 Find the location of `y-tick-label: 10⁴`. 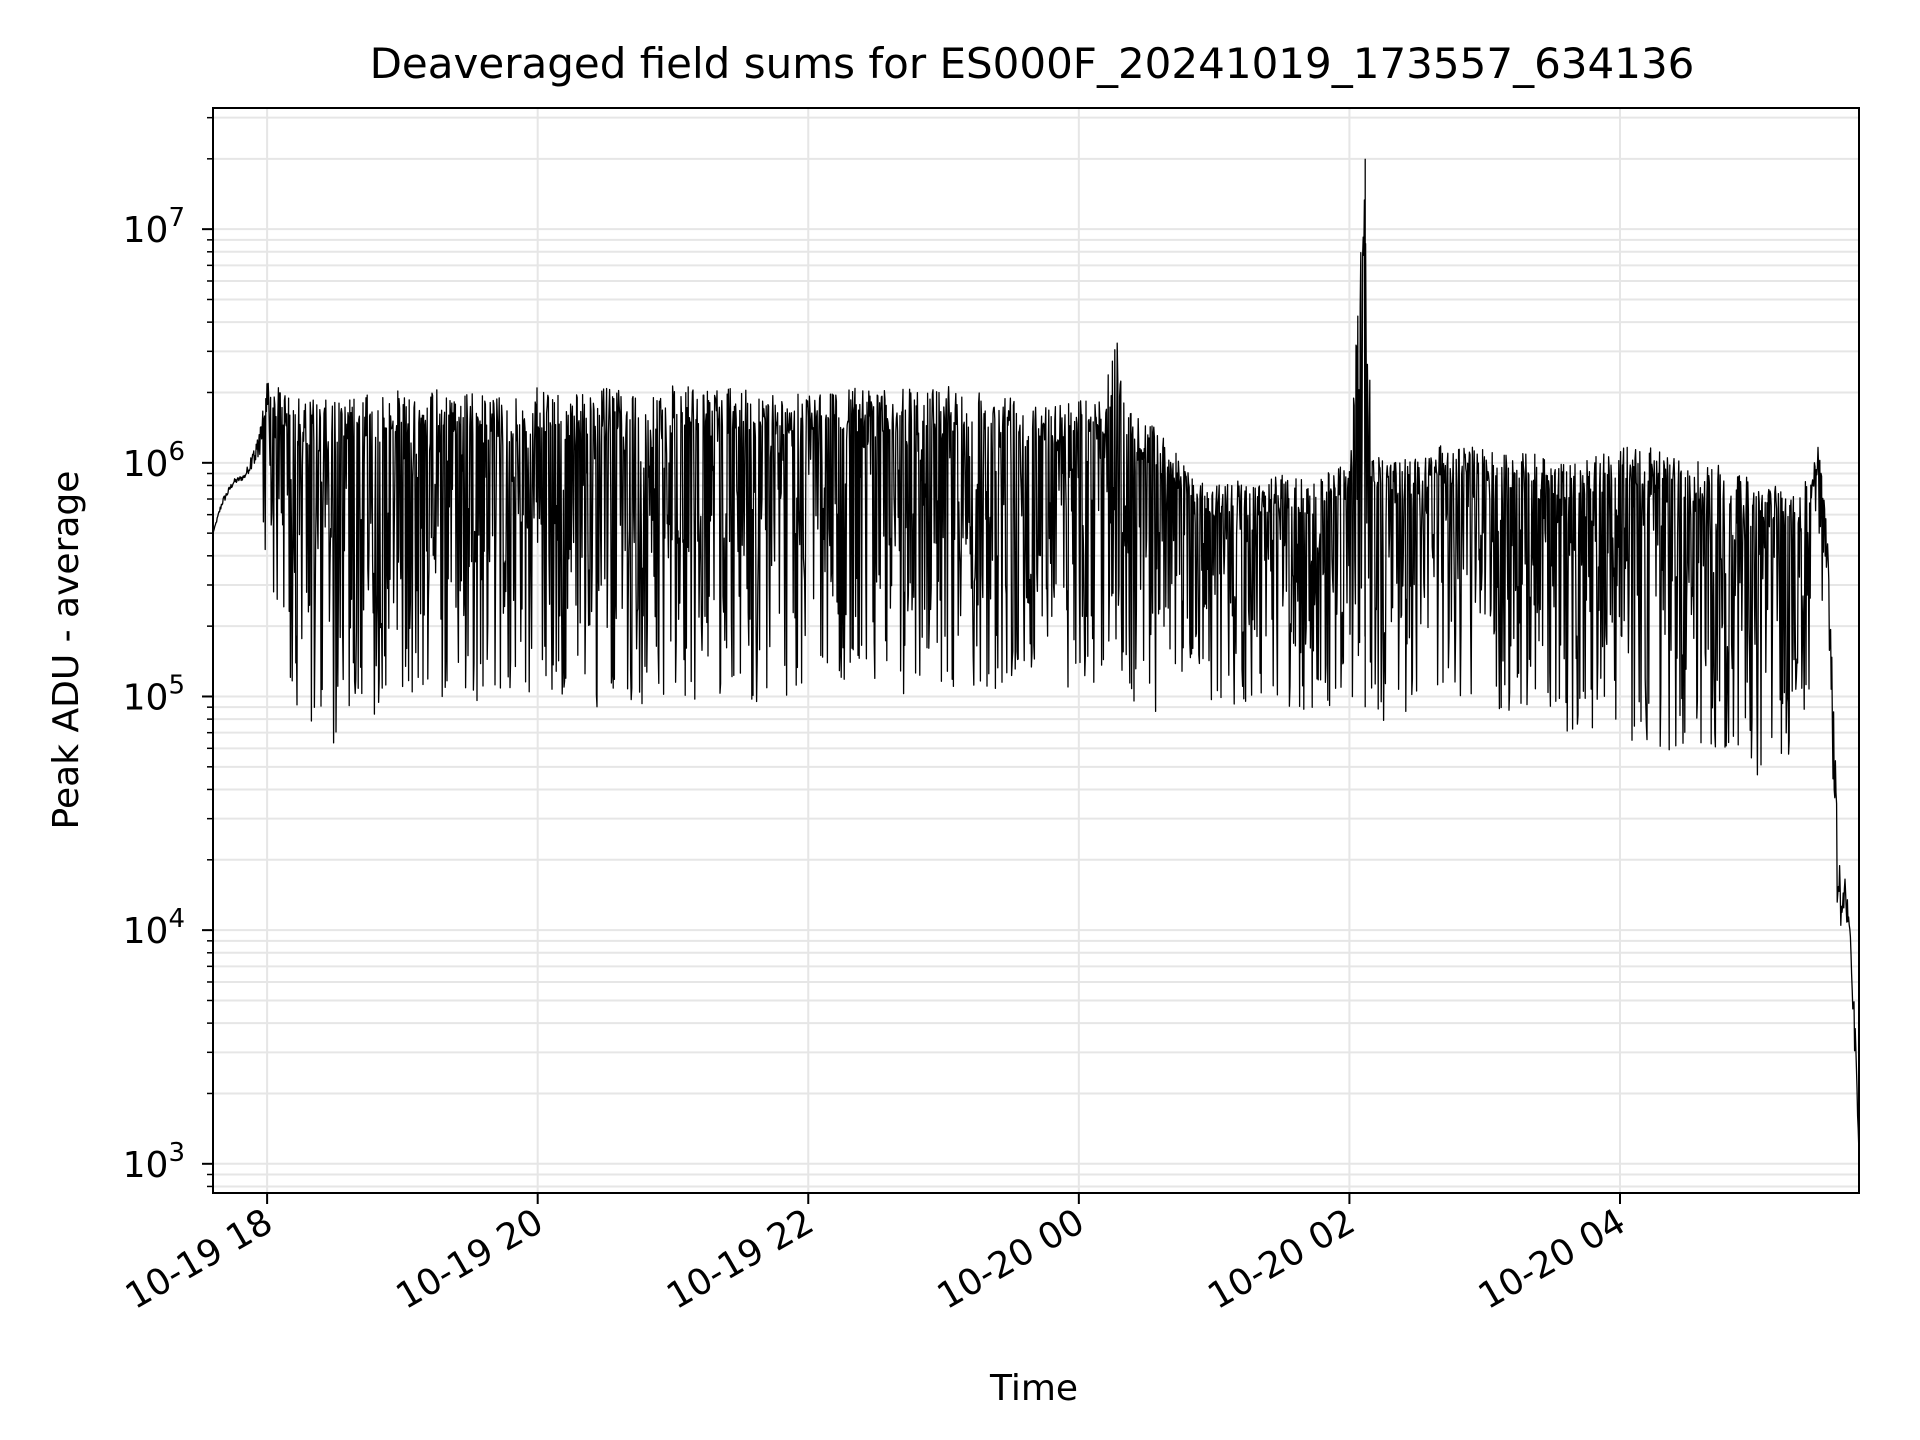

y-tick-label: 10⁴ is located at coordinates (154, 928).